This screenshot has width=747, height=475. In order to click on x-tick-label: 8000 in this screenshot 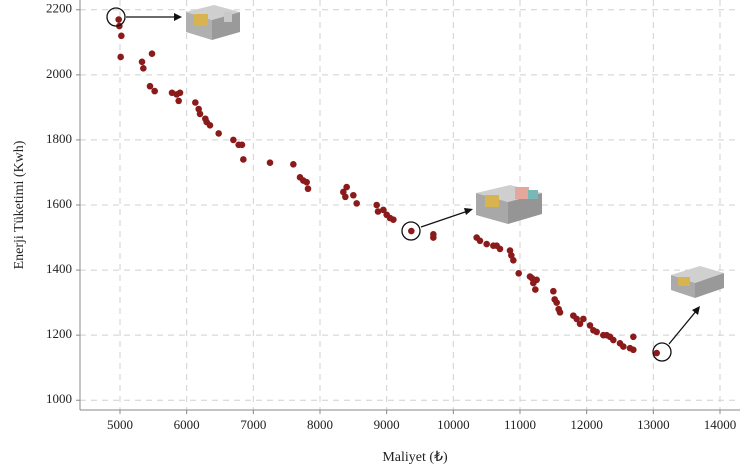, I will do `click(320, 424)`.